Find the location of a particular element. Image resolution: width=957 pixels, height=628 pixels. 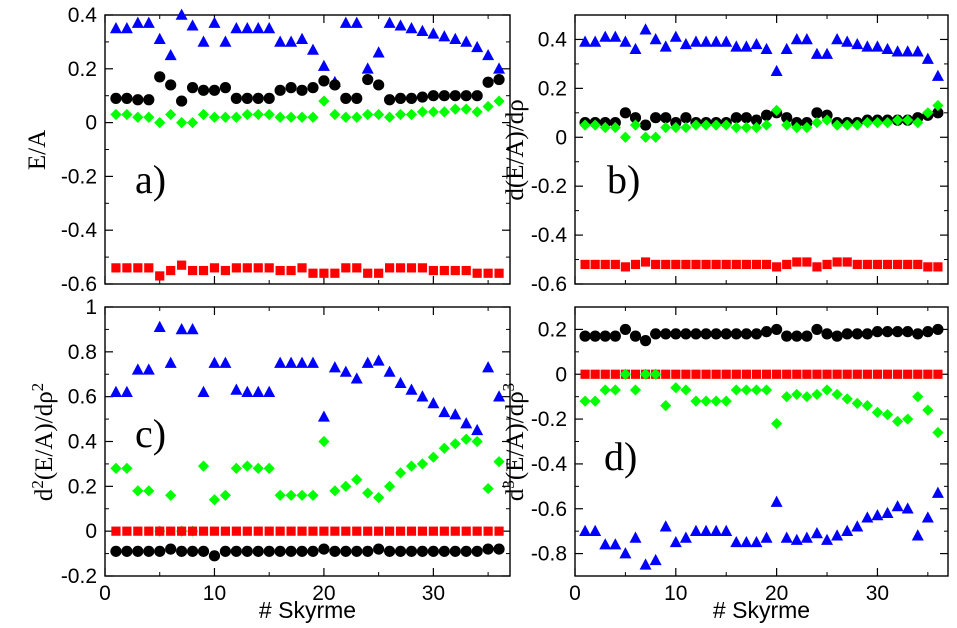

y-tick-label: 0 is located at coordinates (561, 137).